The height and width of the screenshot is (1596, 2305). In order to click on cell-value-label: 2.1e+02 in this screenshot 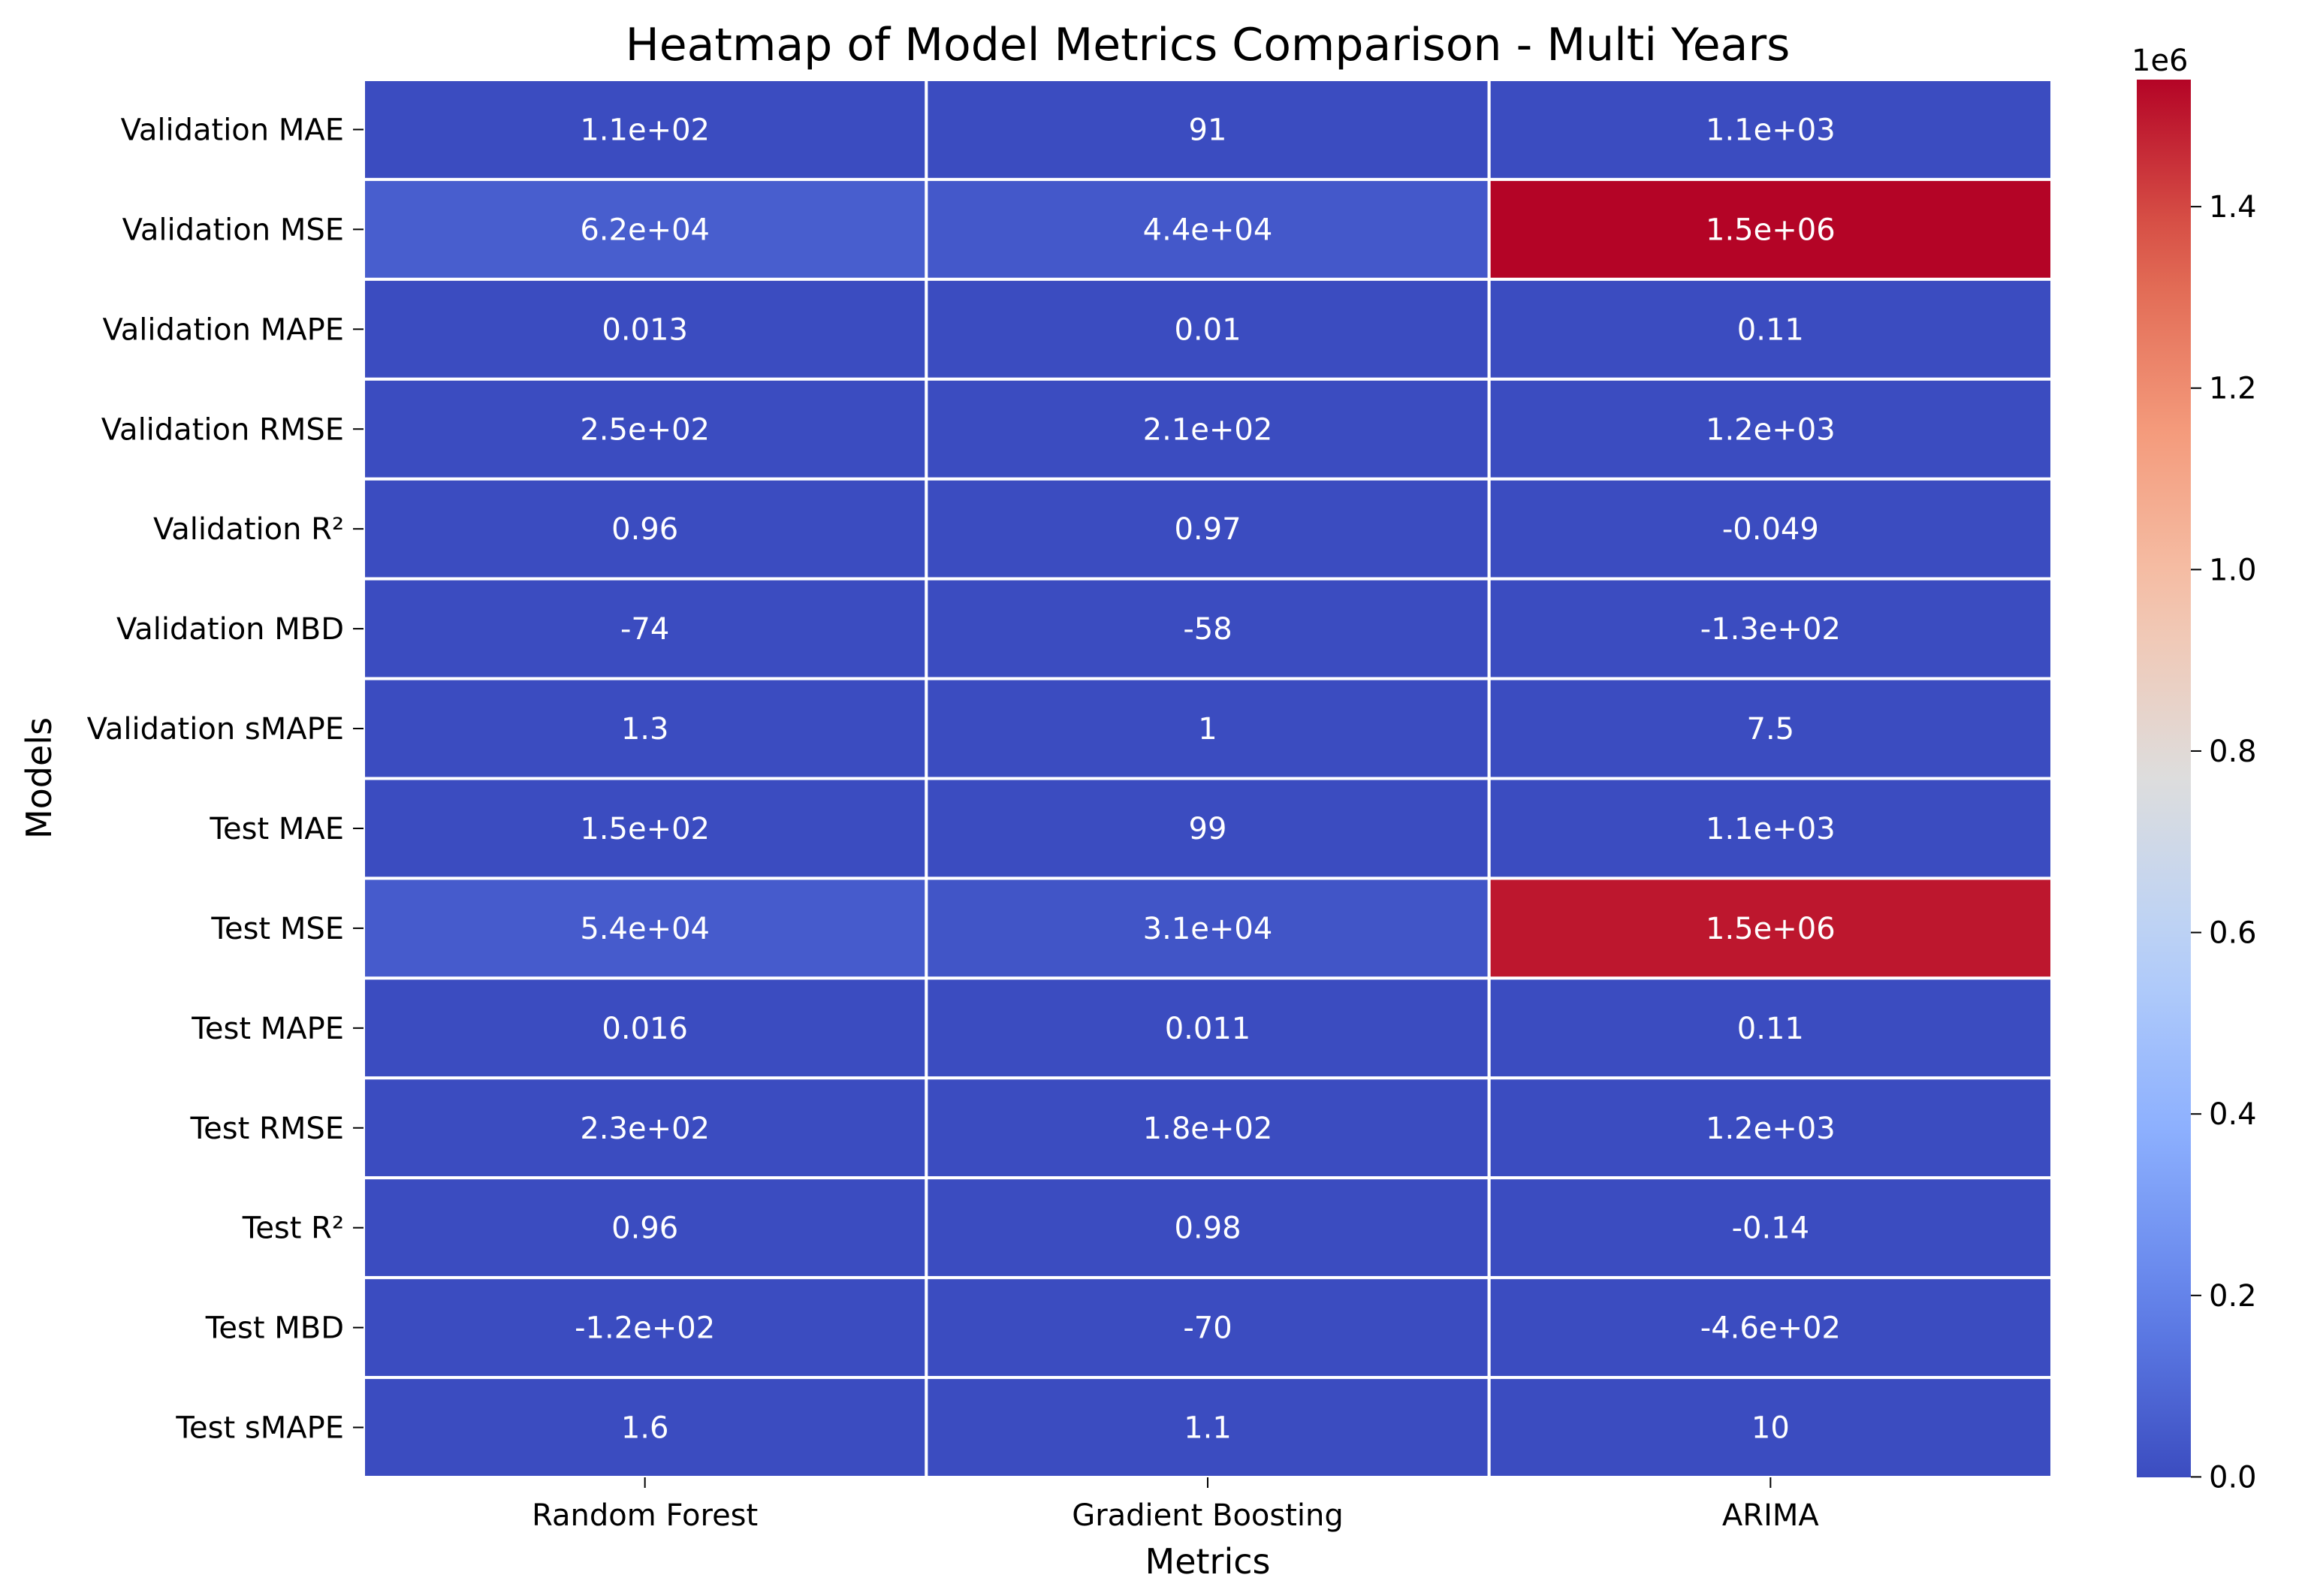, I will do `click(1208, 429)`.